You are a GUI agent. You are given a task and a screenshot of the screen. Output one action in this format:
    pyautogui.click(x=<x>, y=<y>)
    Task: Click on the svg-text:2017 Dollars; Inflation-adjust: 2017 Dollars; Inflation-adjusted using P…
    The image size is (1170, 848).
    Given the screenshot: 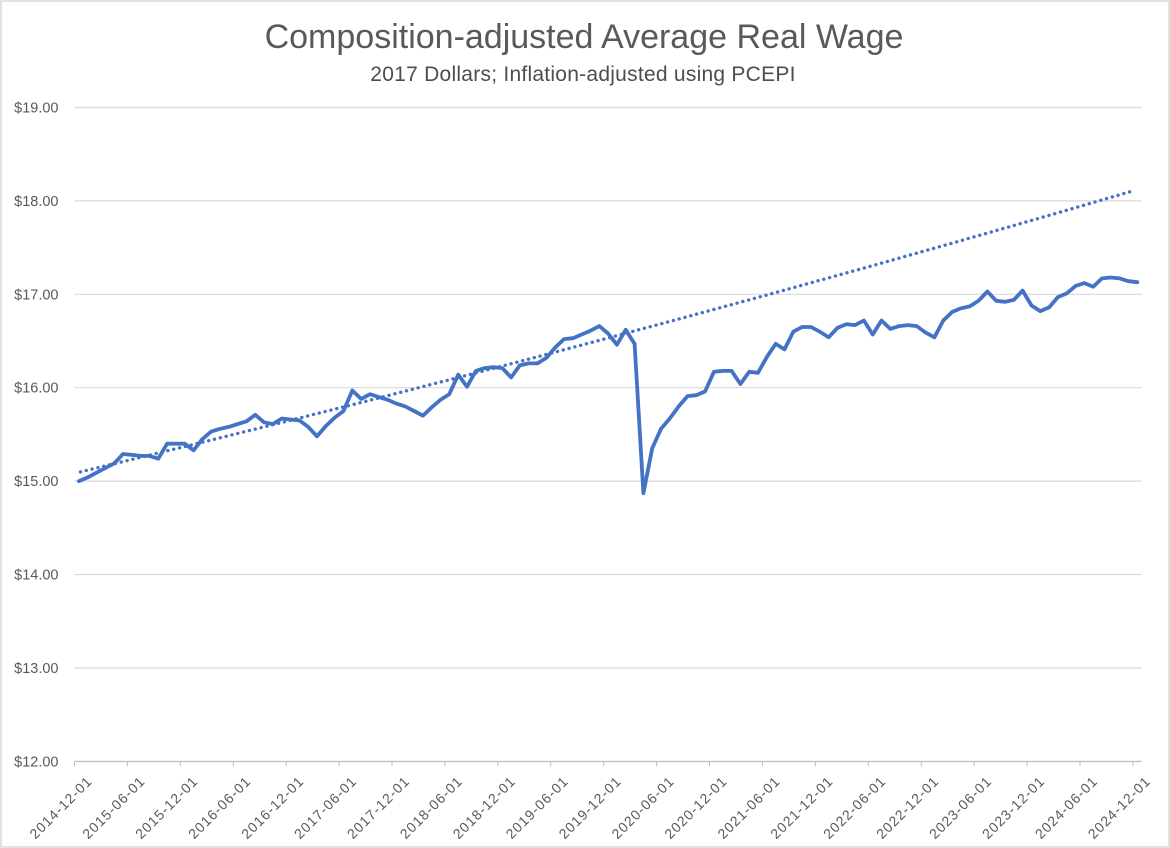 What is the action you would take?
    pyautogui.click(x=582, y=74)
    